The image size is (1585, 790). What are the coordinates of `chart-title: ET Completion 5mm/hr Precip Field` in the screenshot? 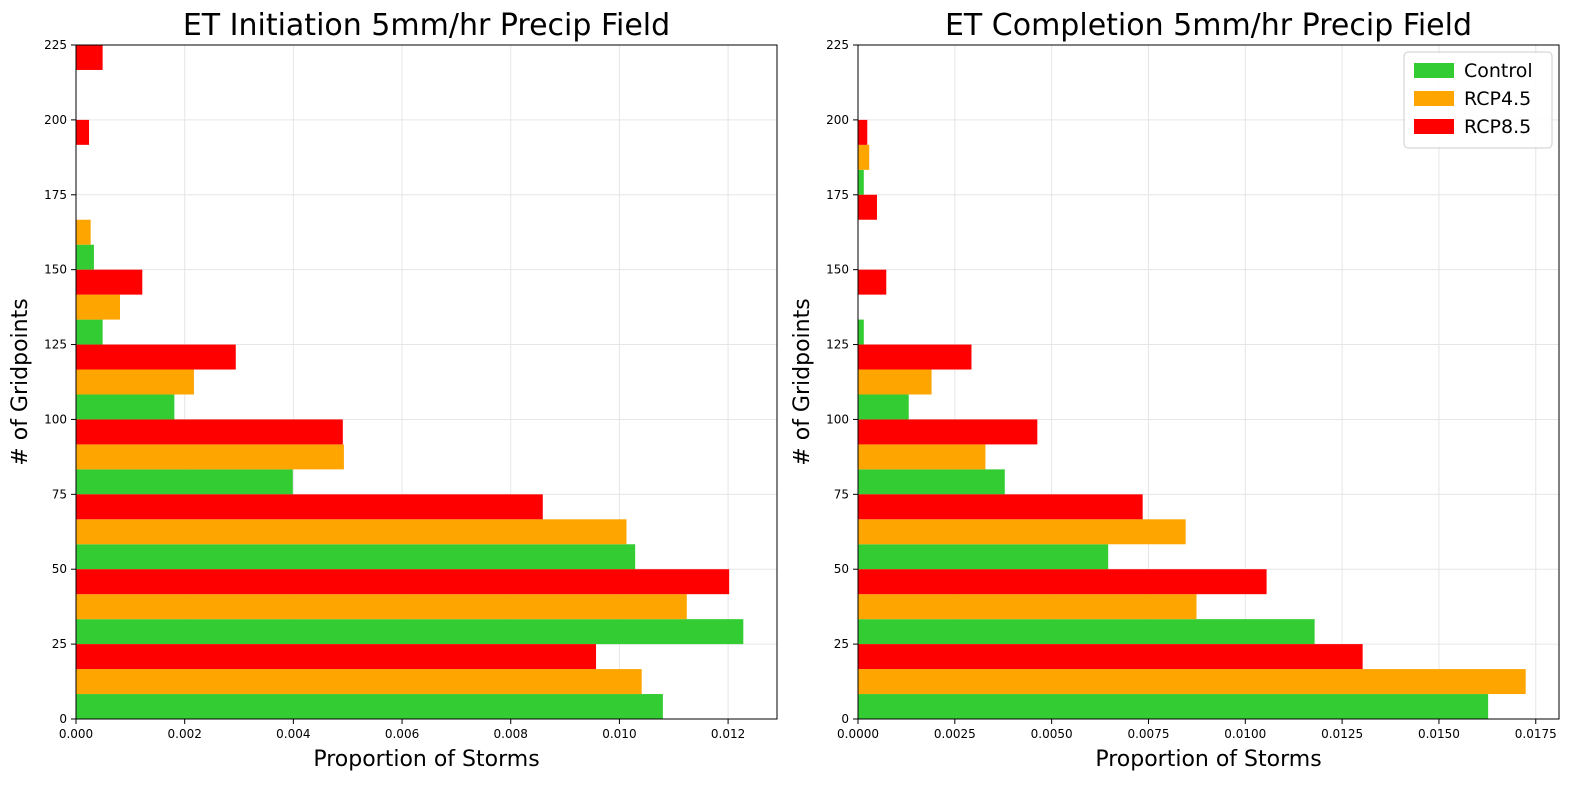 It's located at (1208, 25).